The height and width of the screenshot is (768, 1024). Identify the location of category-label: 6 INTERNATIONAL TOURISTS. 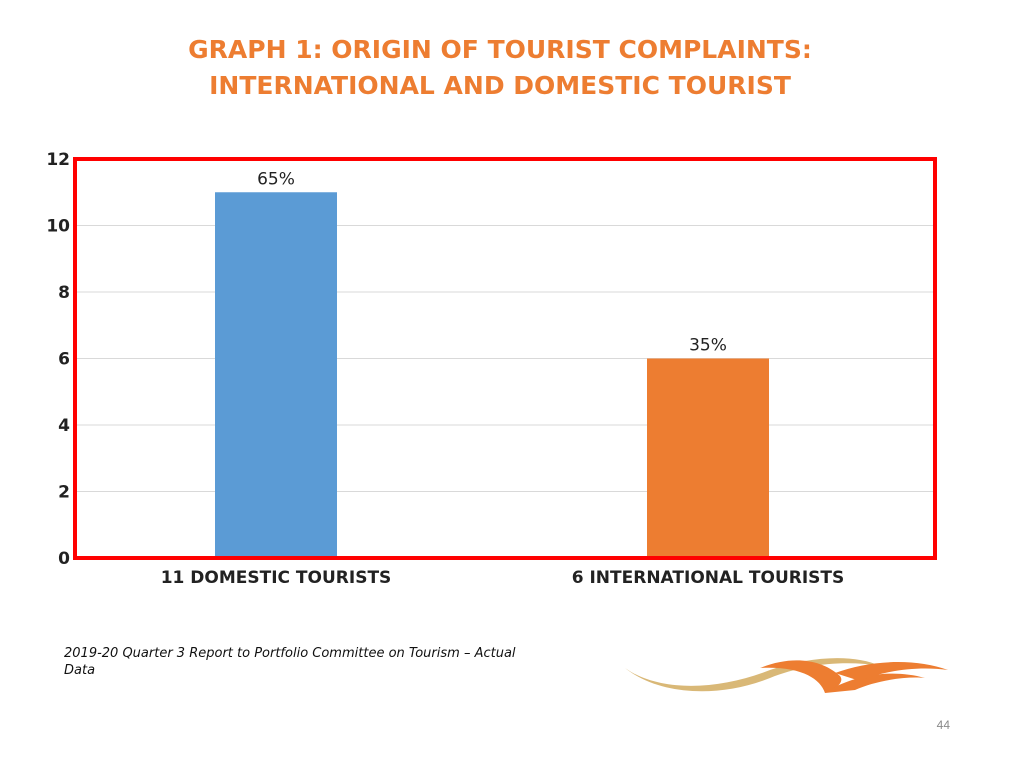
(708, 578).